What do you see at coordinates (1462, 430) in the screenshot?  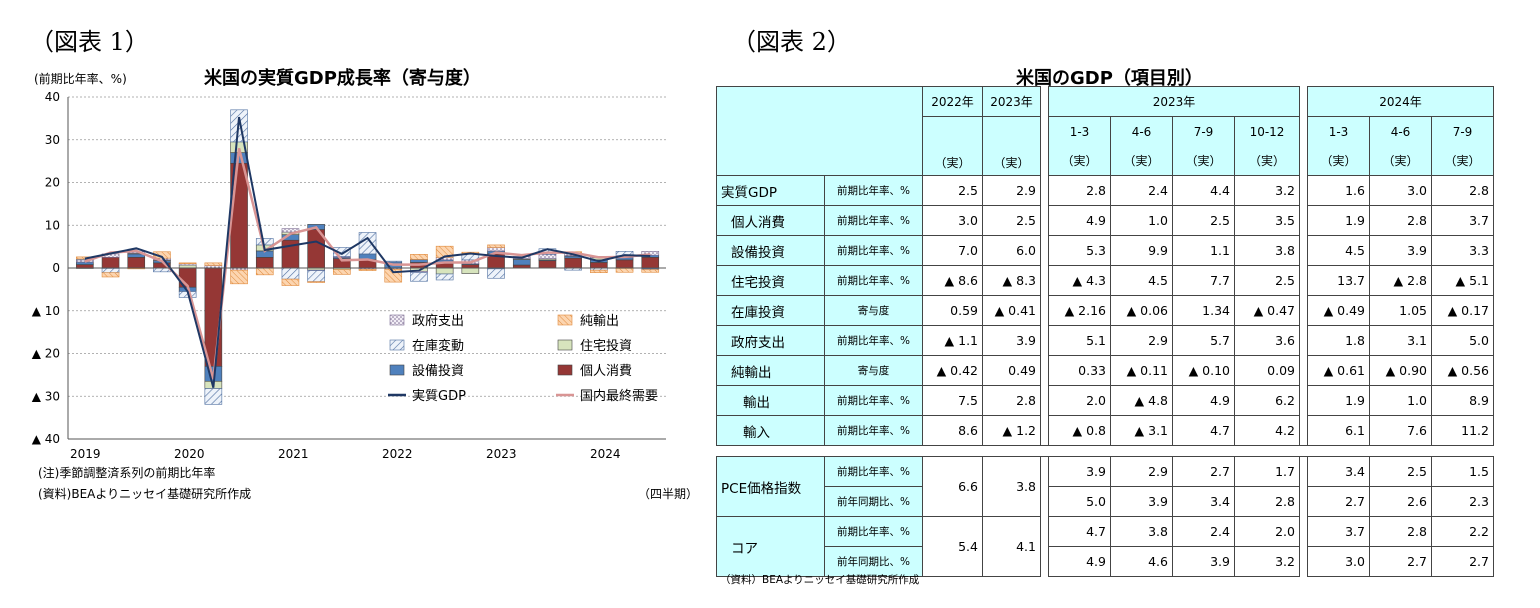 I see `table-cell: 11.2` at bounding box center [1462, 430].